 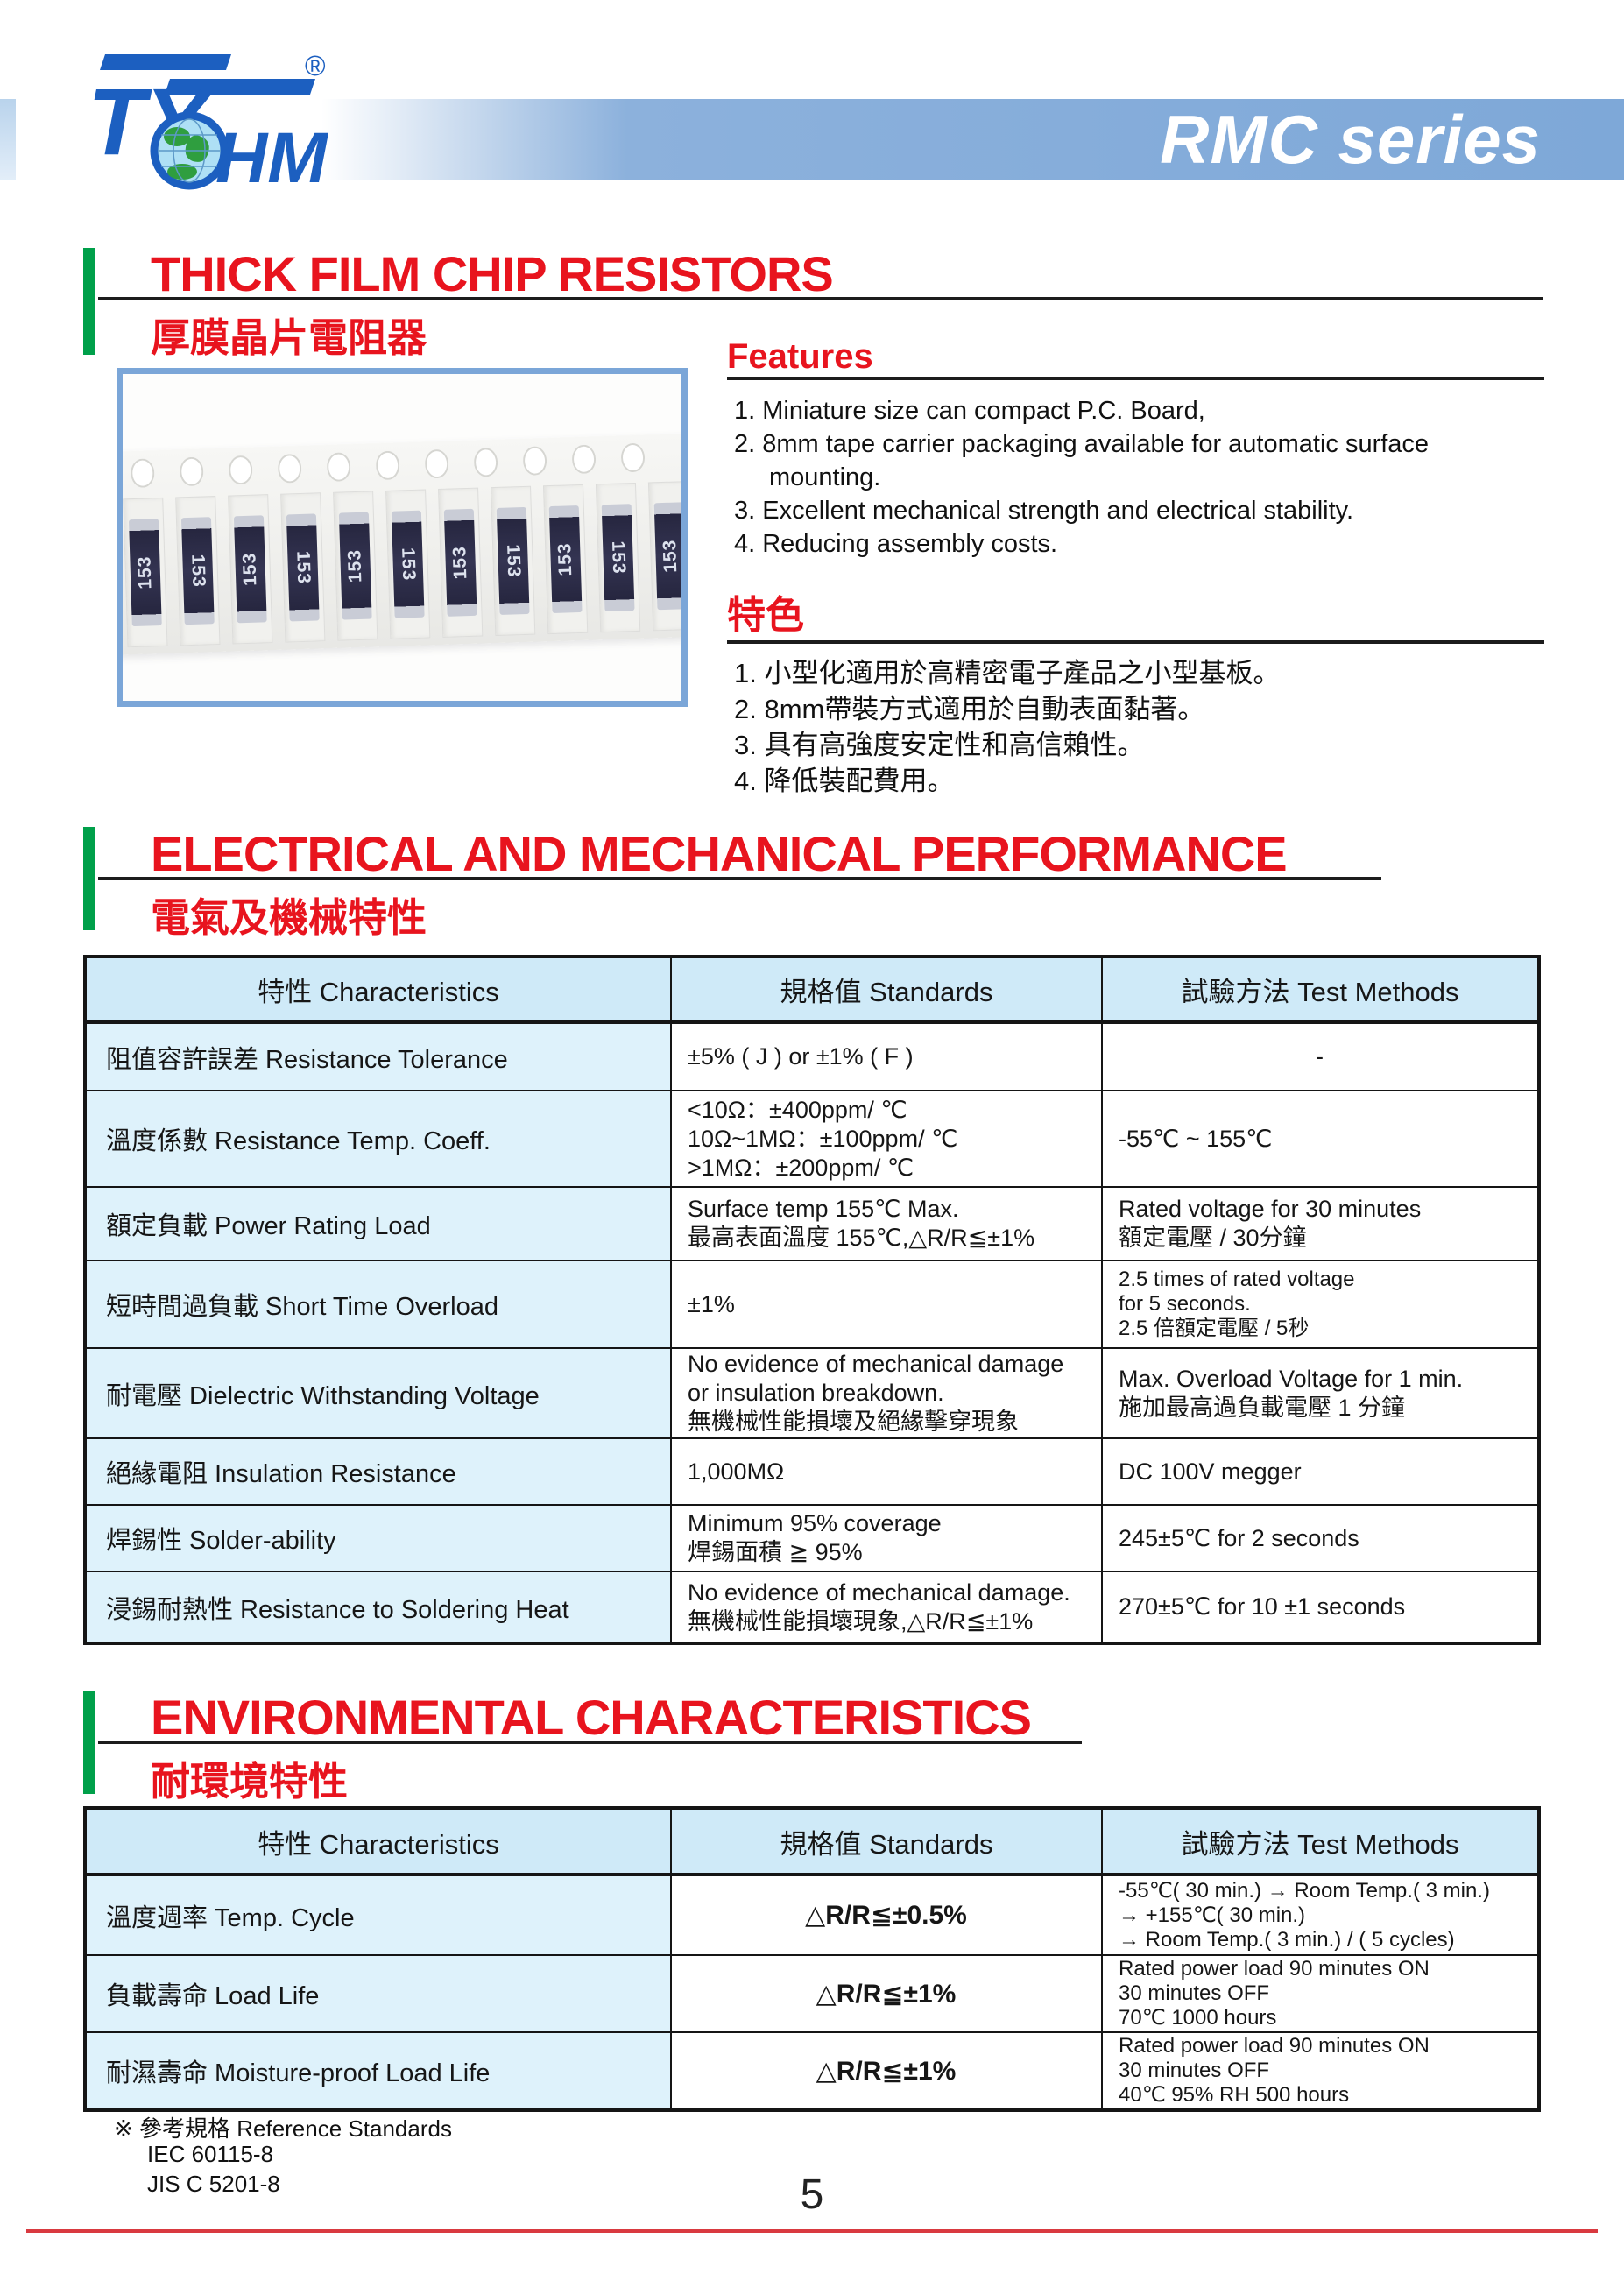 I want to click on methods-cell: -, so click(x=1320, y=1056).